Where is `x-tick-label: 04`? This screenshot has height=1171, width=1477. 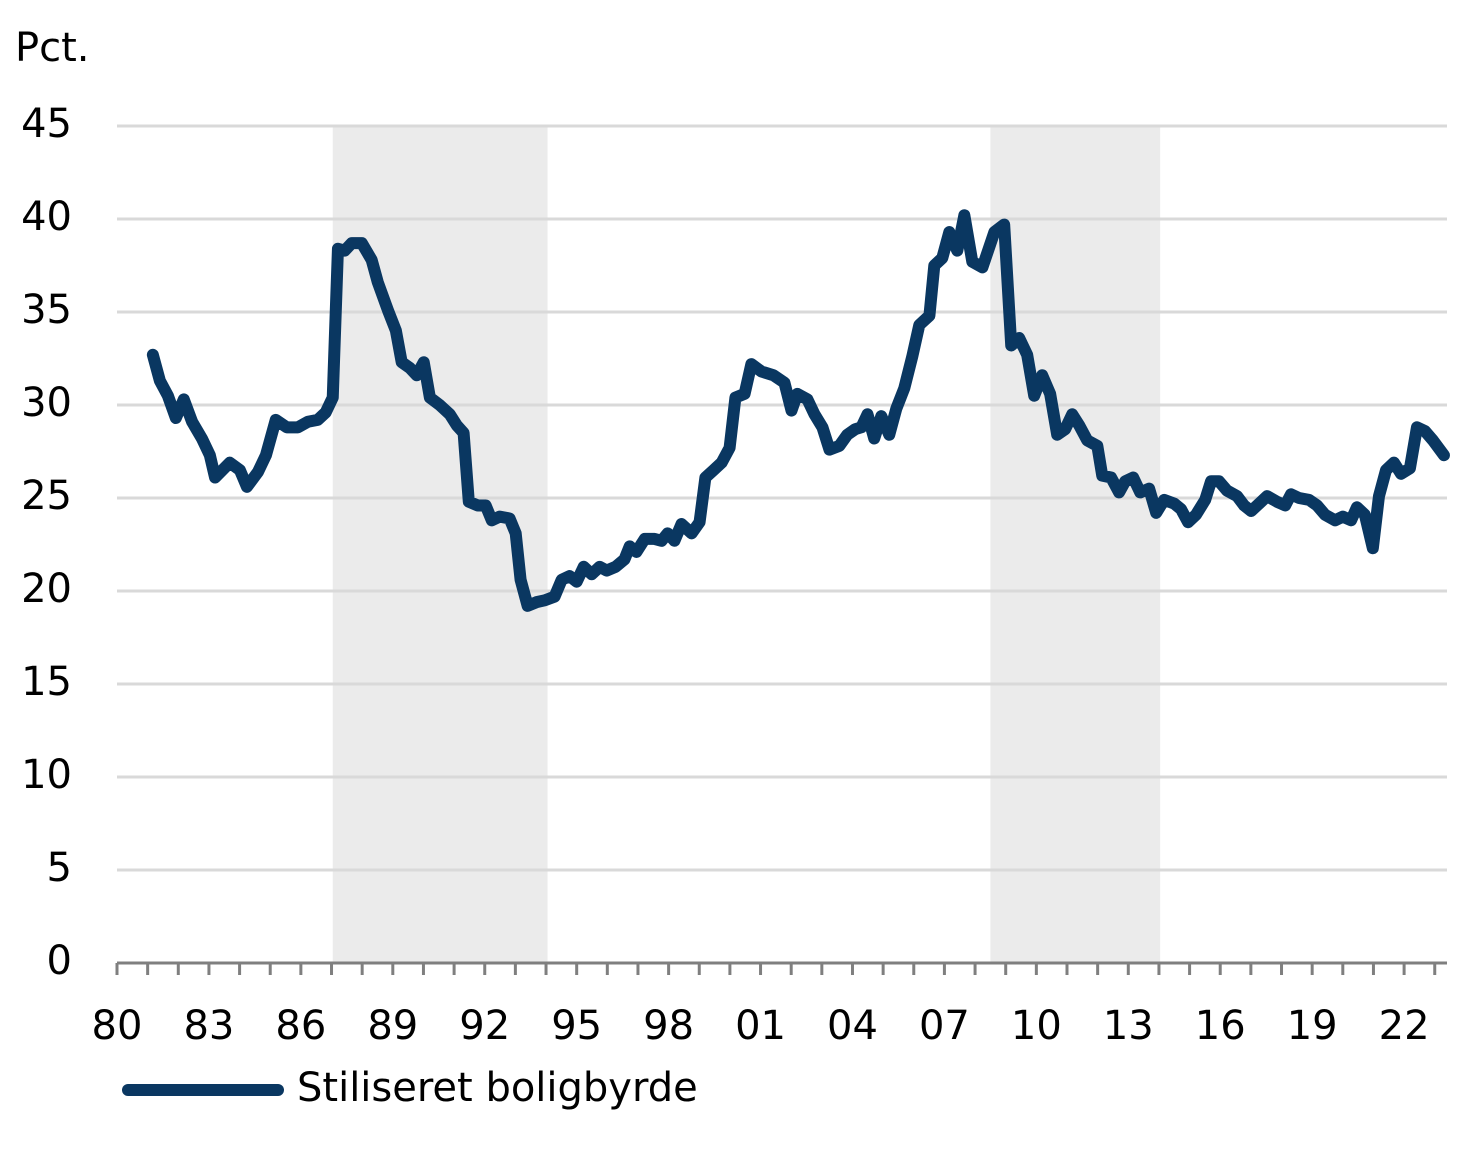
x-tick-label: 04 is located at coordinates (852, 1026).